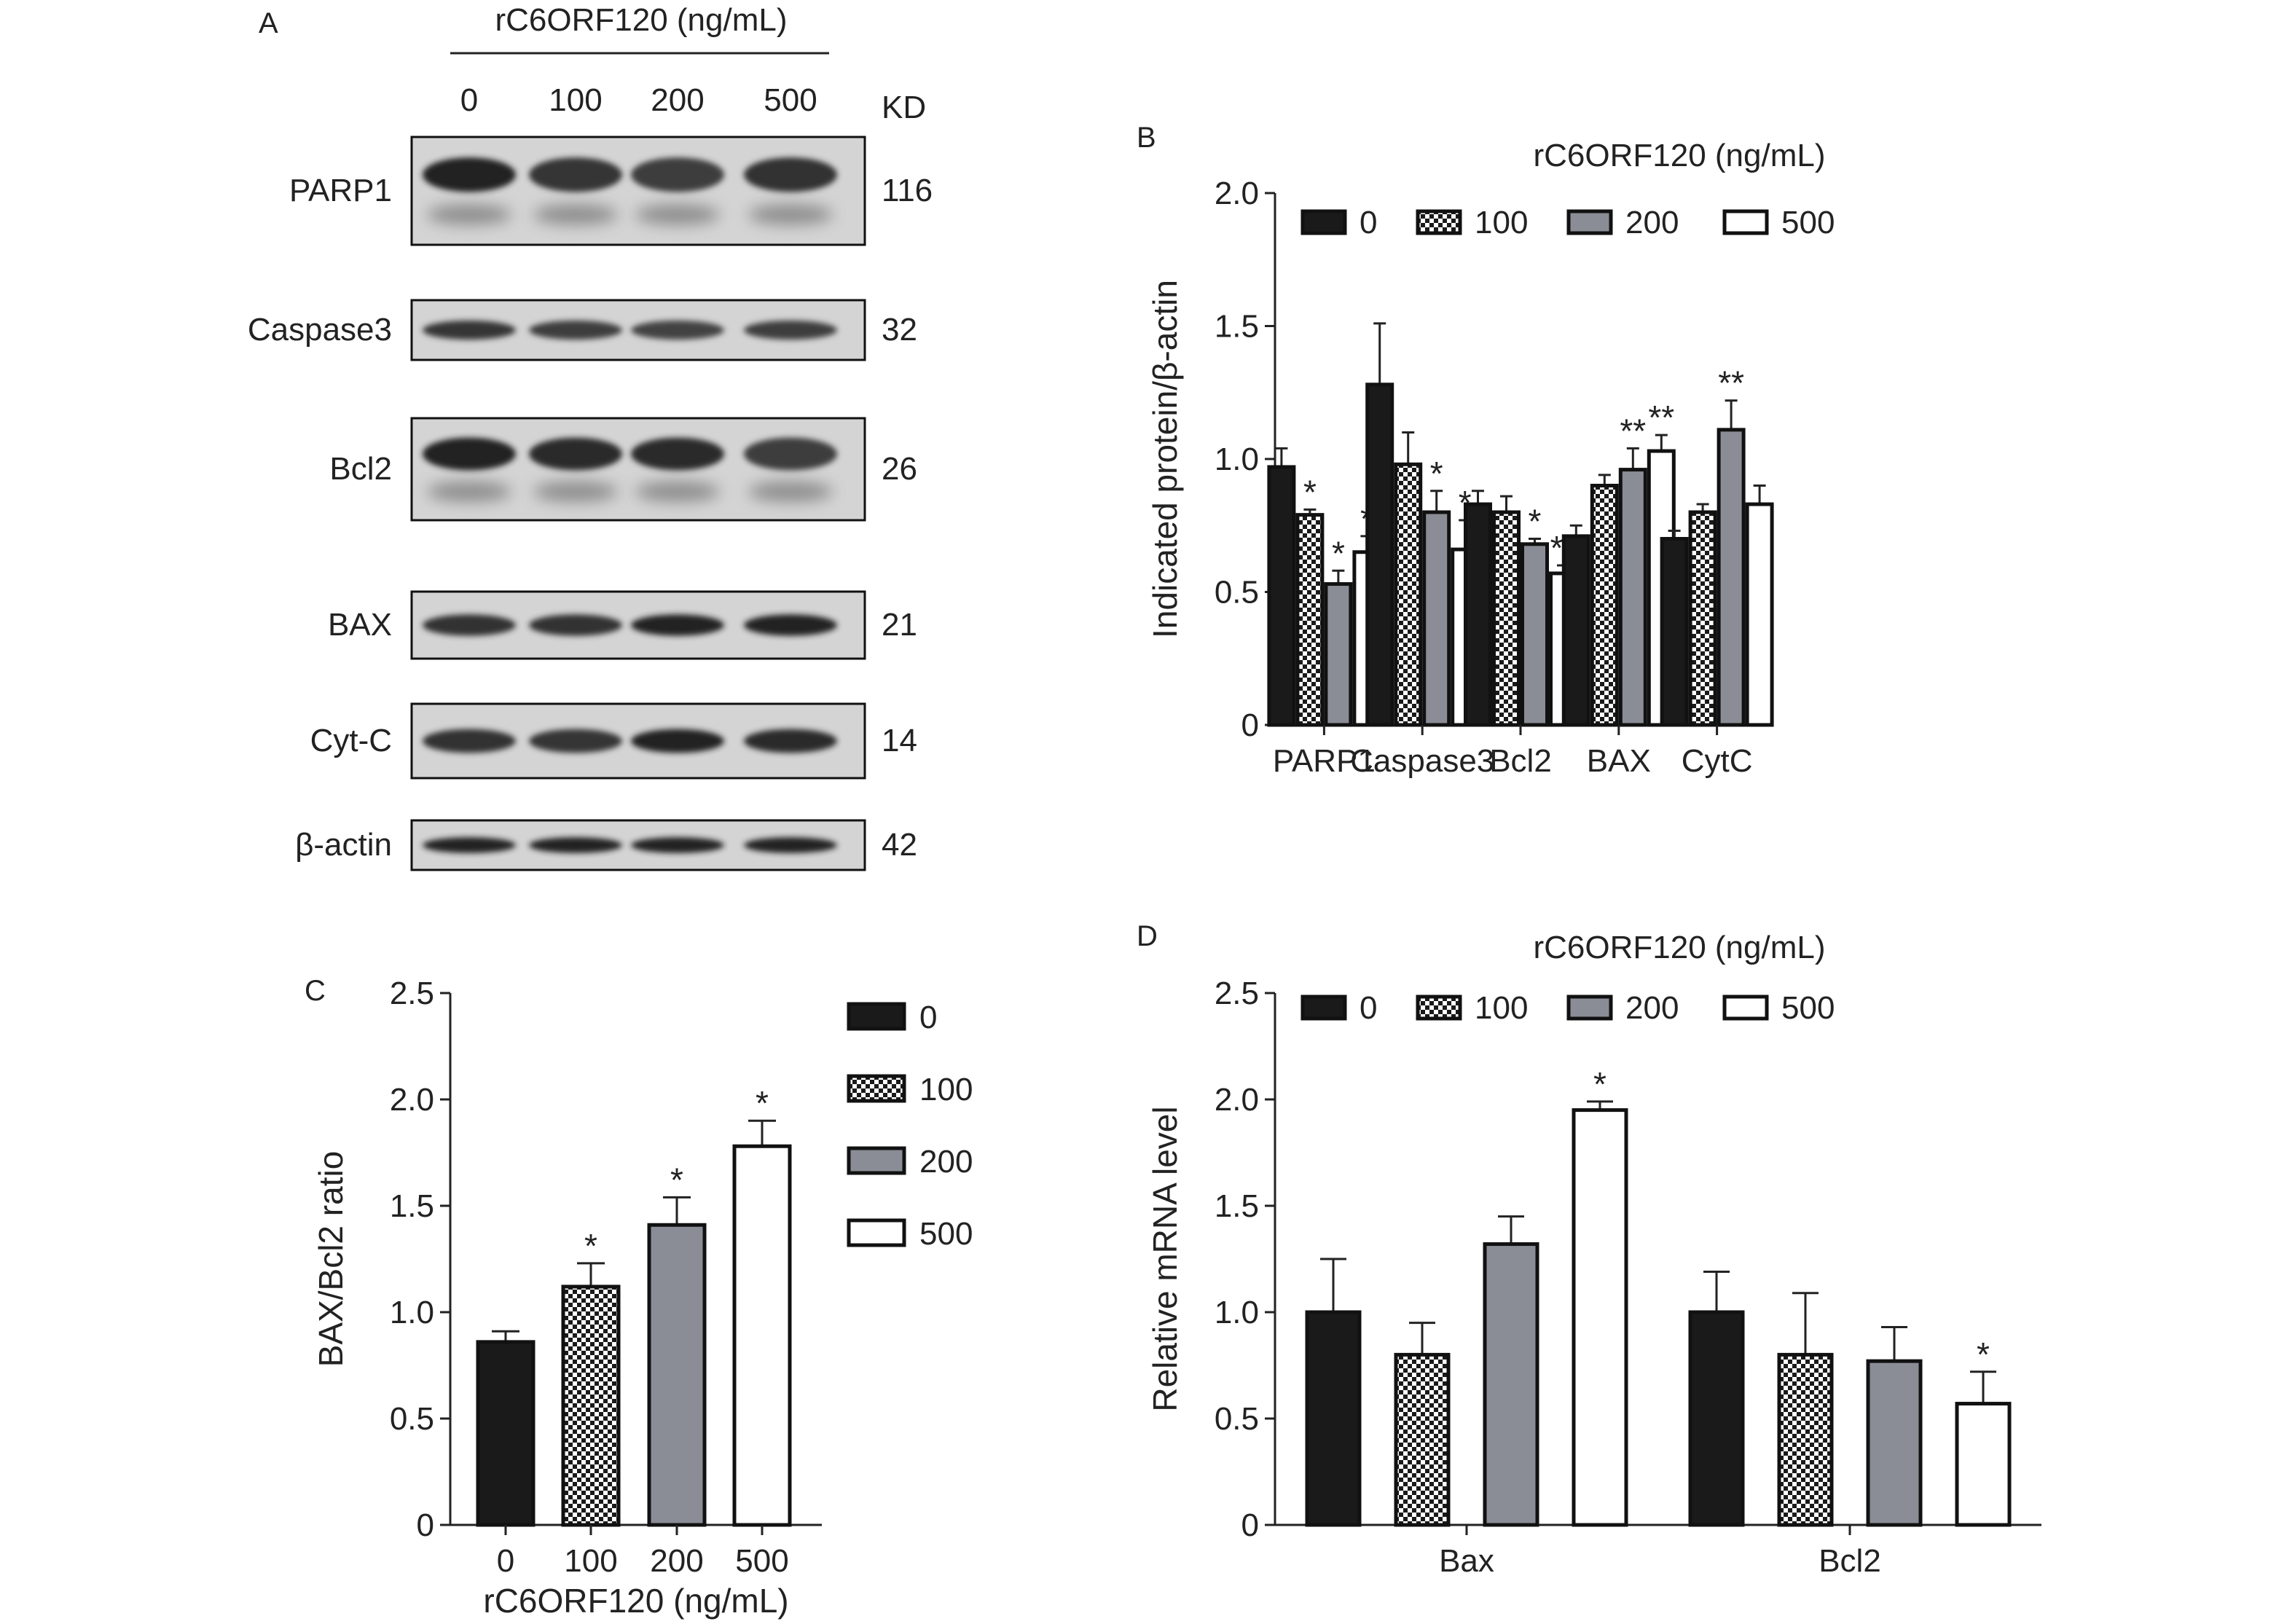  What do you see at coordinates (1422, 761) in the screenshot?
I see `x-tick-label: Caspase3` at bounding box center [1422, 761].